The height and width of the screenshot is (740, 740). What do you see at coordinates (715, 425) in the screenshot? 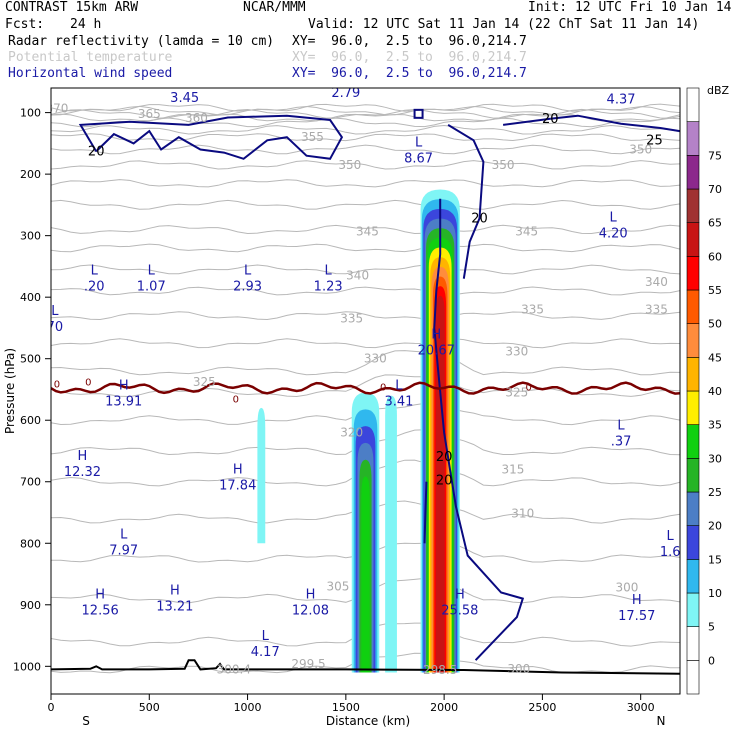
I see `colorbar-level-label: 35` at bounding box center [715, 425].